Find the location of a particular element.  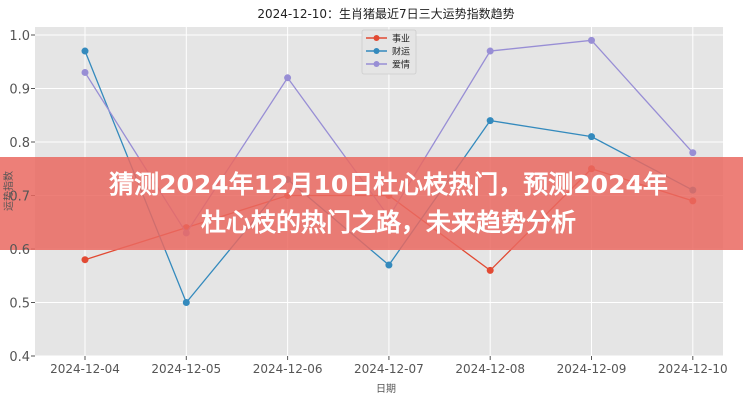

chart-title: 2024-12-10：生肖猪最近7日三大运势指数趋势 is located at coordinates (385, 13).